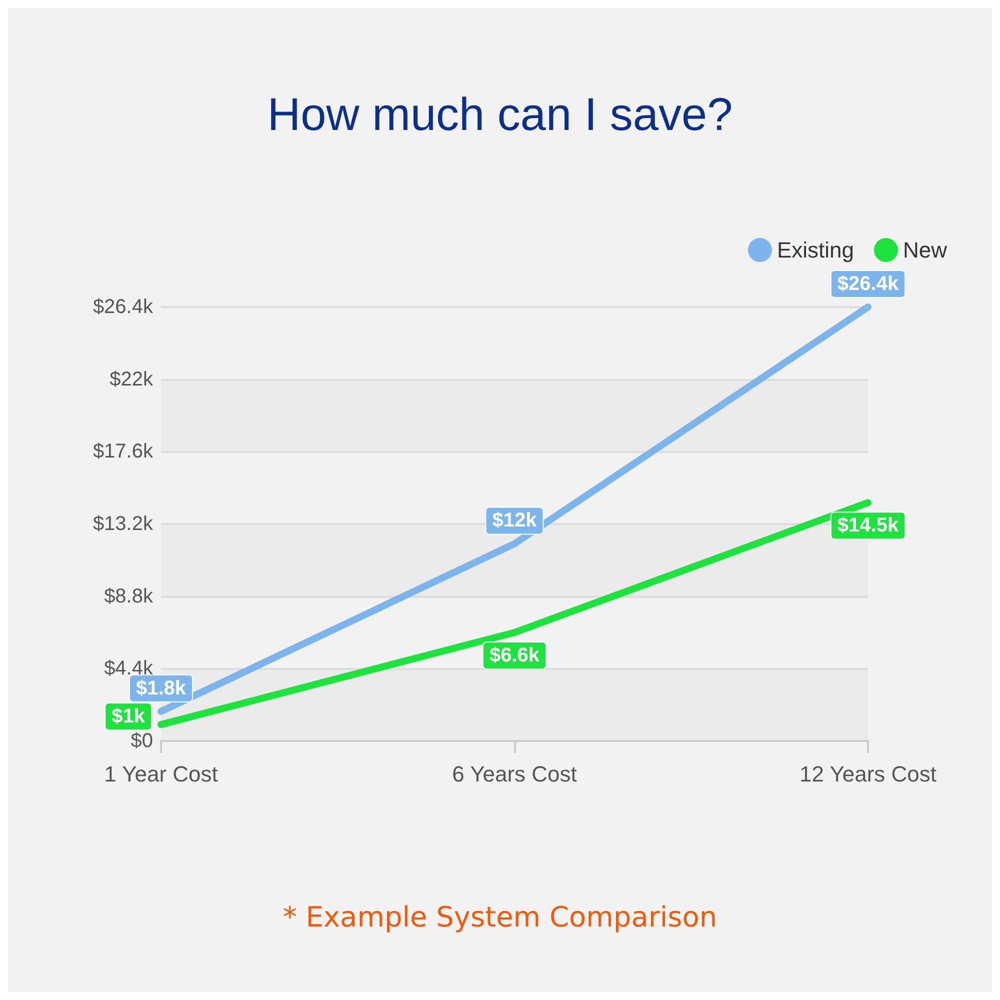  What do you see at coordinates (161, 688) in the screenshot?
I see `data-label: $1.8k` at bounding box center [161, 688].